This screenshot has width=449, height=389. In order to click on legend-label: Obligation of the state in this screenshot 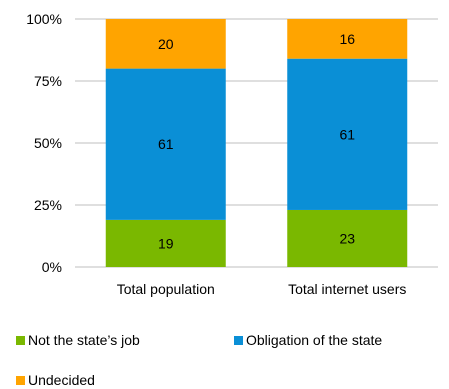, I will do `click(314, 340)`.